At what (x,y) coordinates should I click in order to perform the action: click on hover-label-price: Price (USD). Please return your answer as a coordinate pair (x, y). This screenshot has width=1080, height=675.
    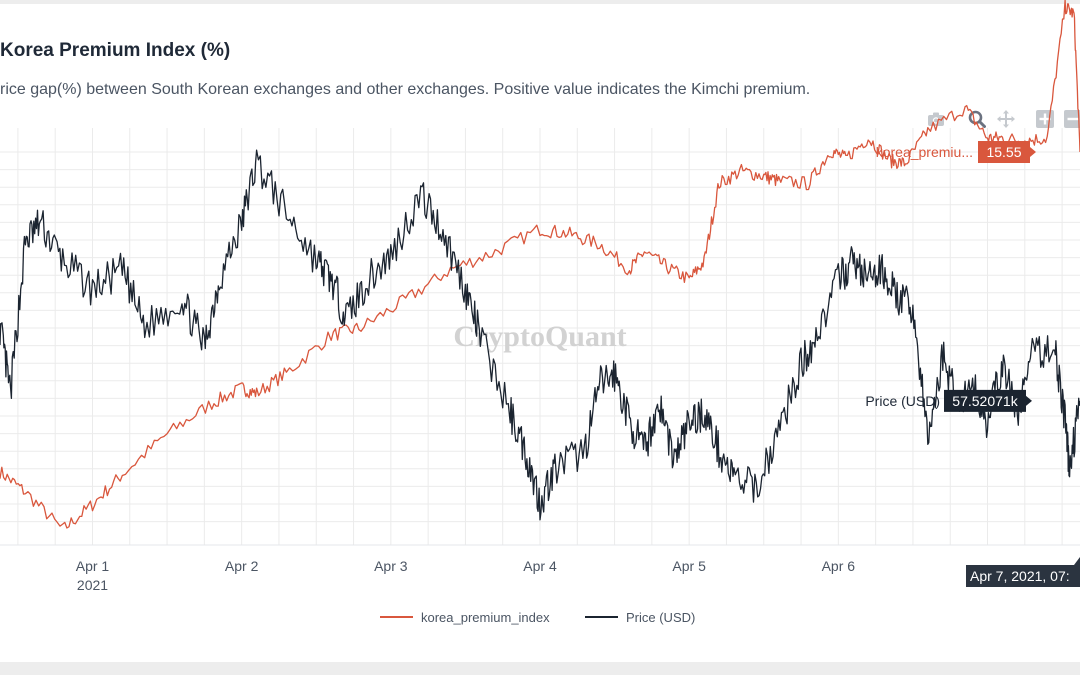
    Looking at the image, I should click on (902, 401).